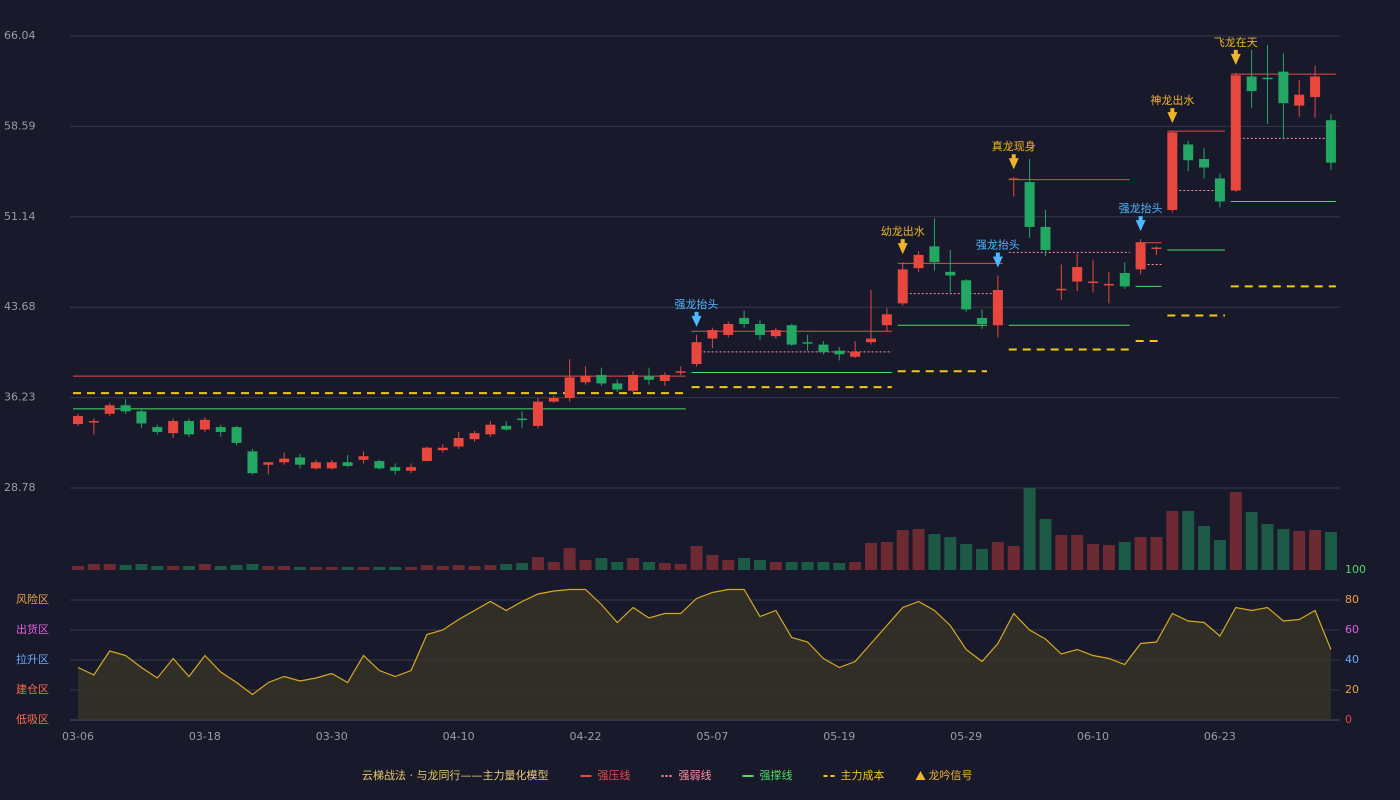 This screenshot has width=1400, height=800. Describe the element at coordinates (1172, 100) in the screenshot. I see `signal-label: 神龙出水` at that location.